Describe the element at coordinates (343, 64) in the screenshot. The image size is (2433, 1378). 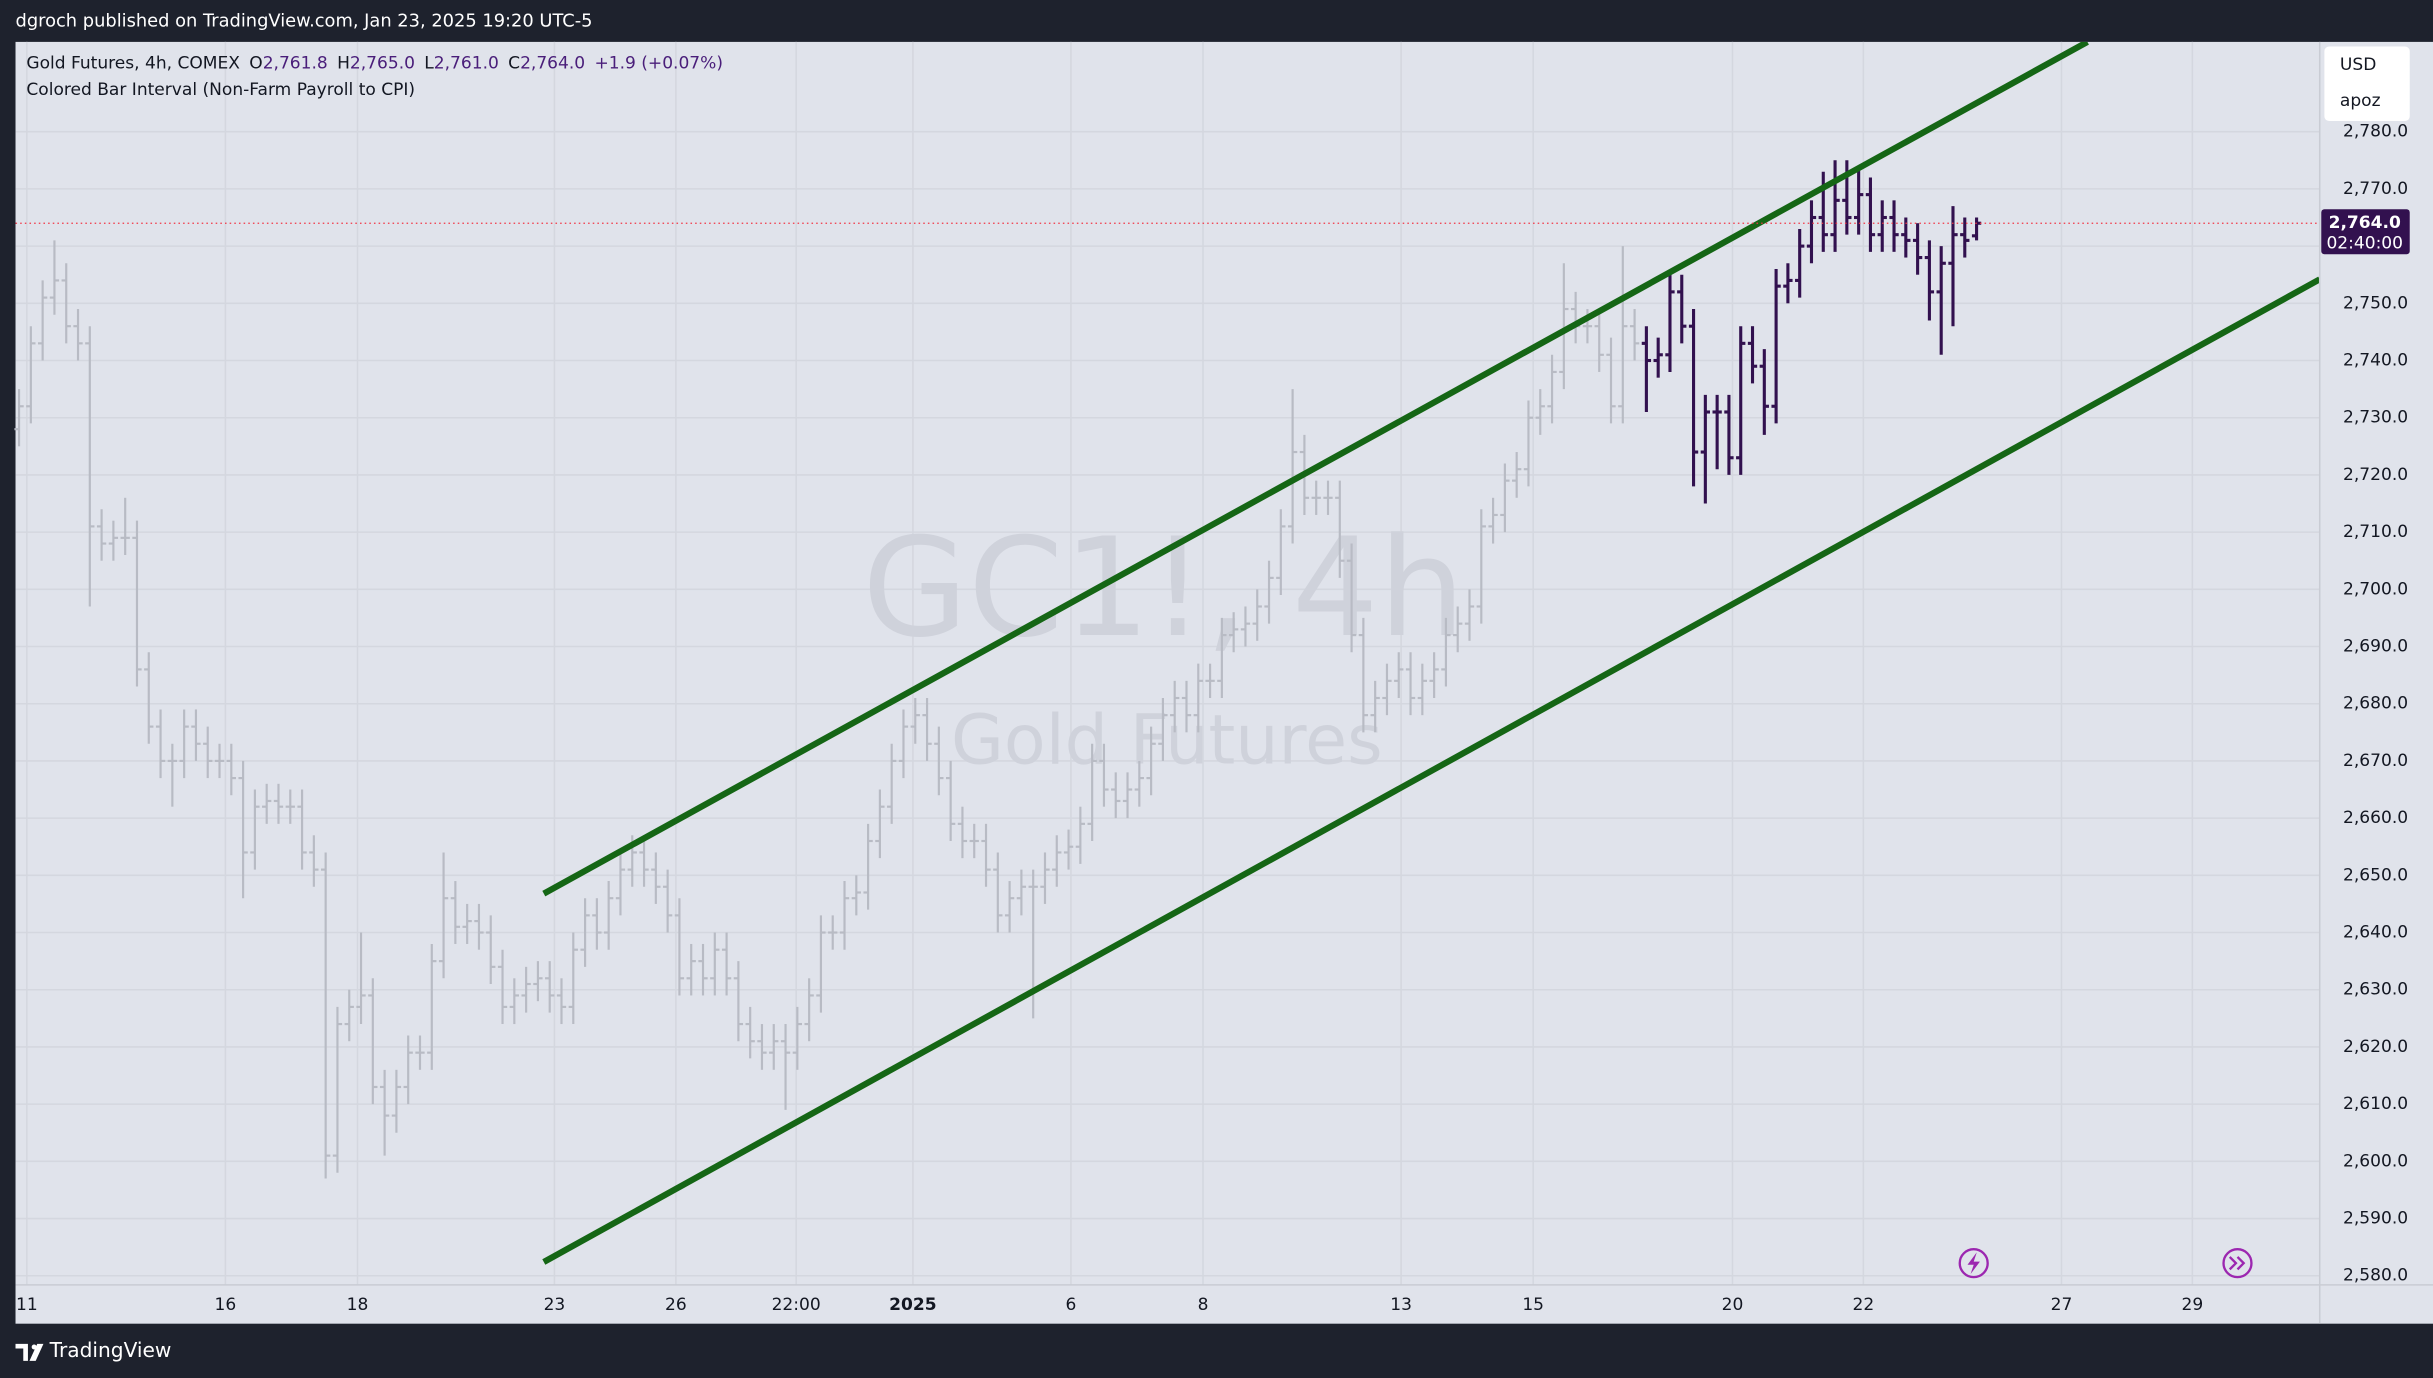
I see `legend-key: H` at that location.